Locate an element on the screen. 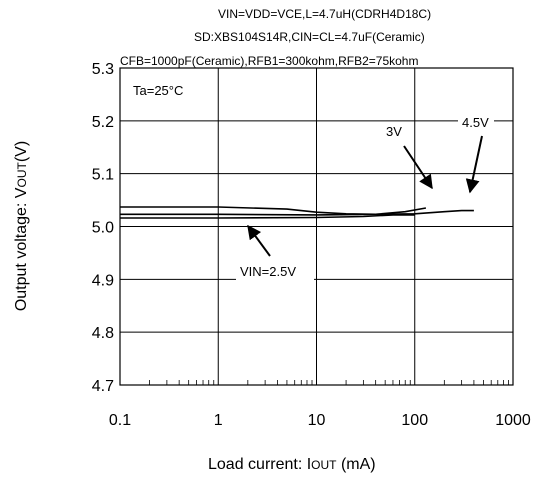  condition-label-bg is located at coordinates (159, 90).